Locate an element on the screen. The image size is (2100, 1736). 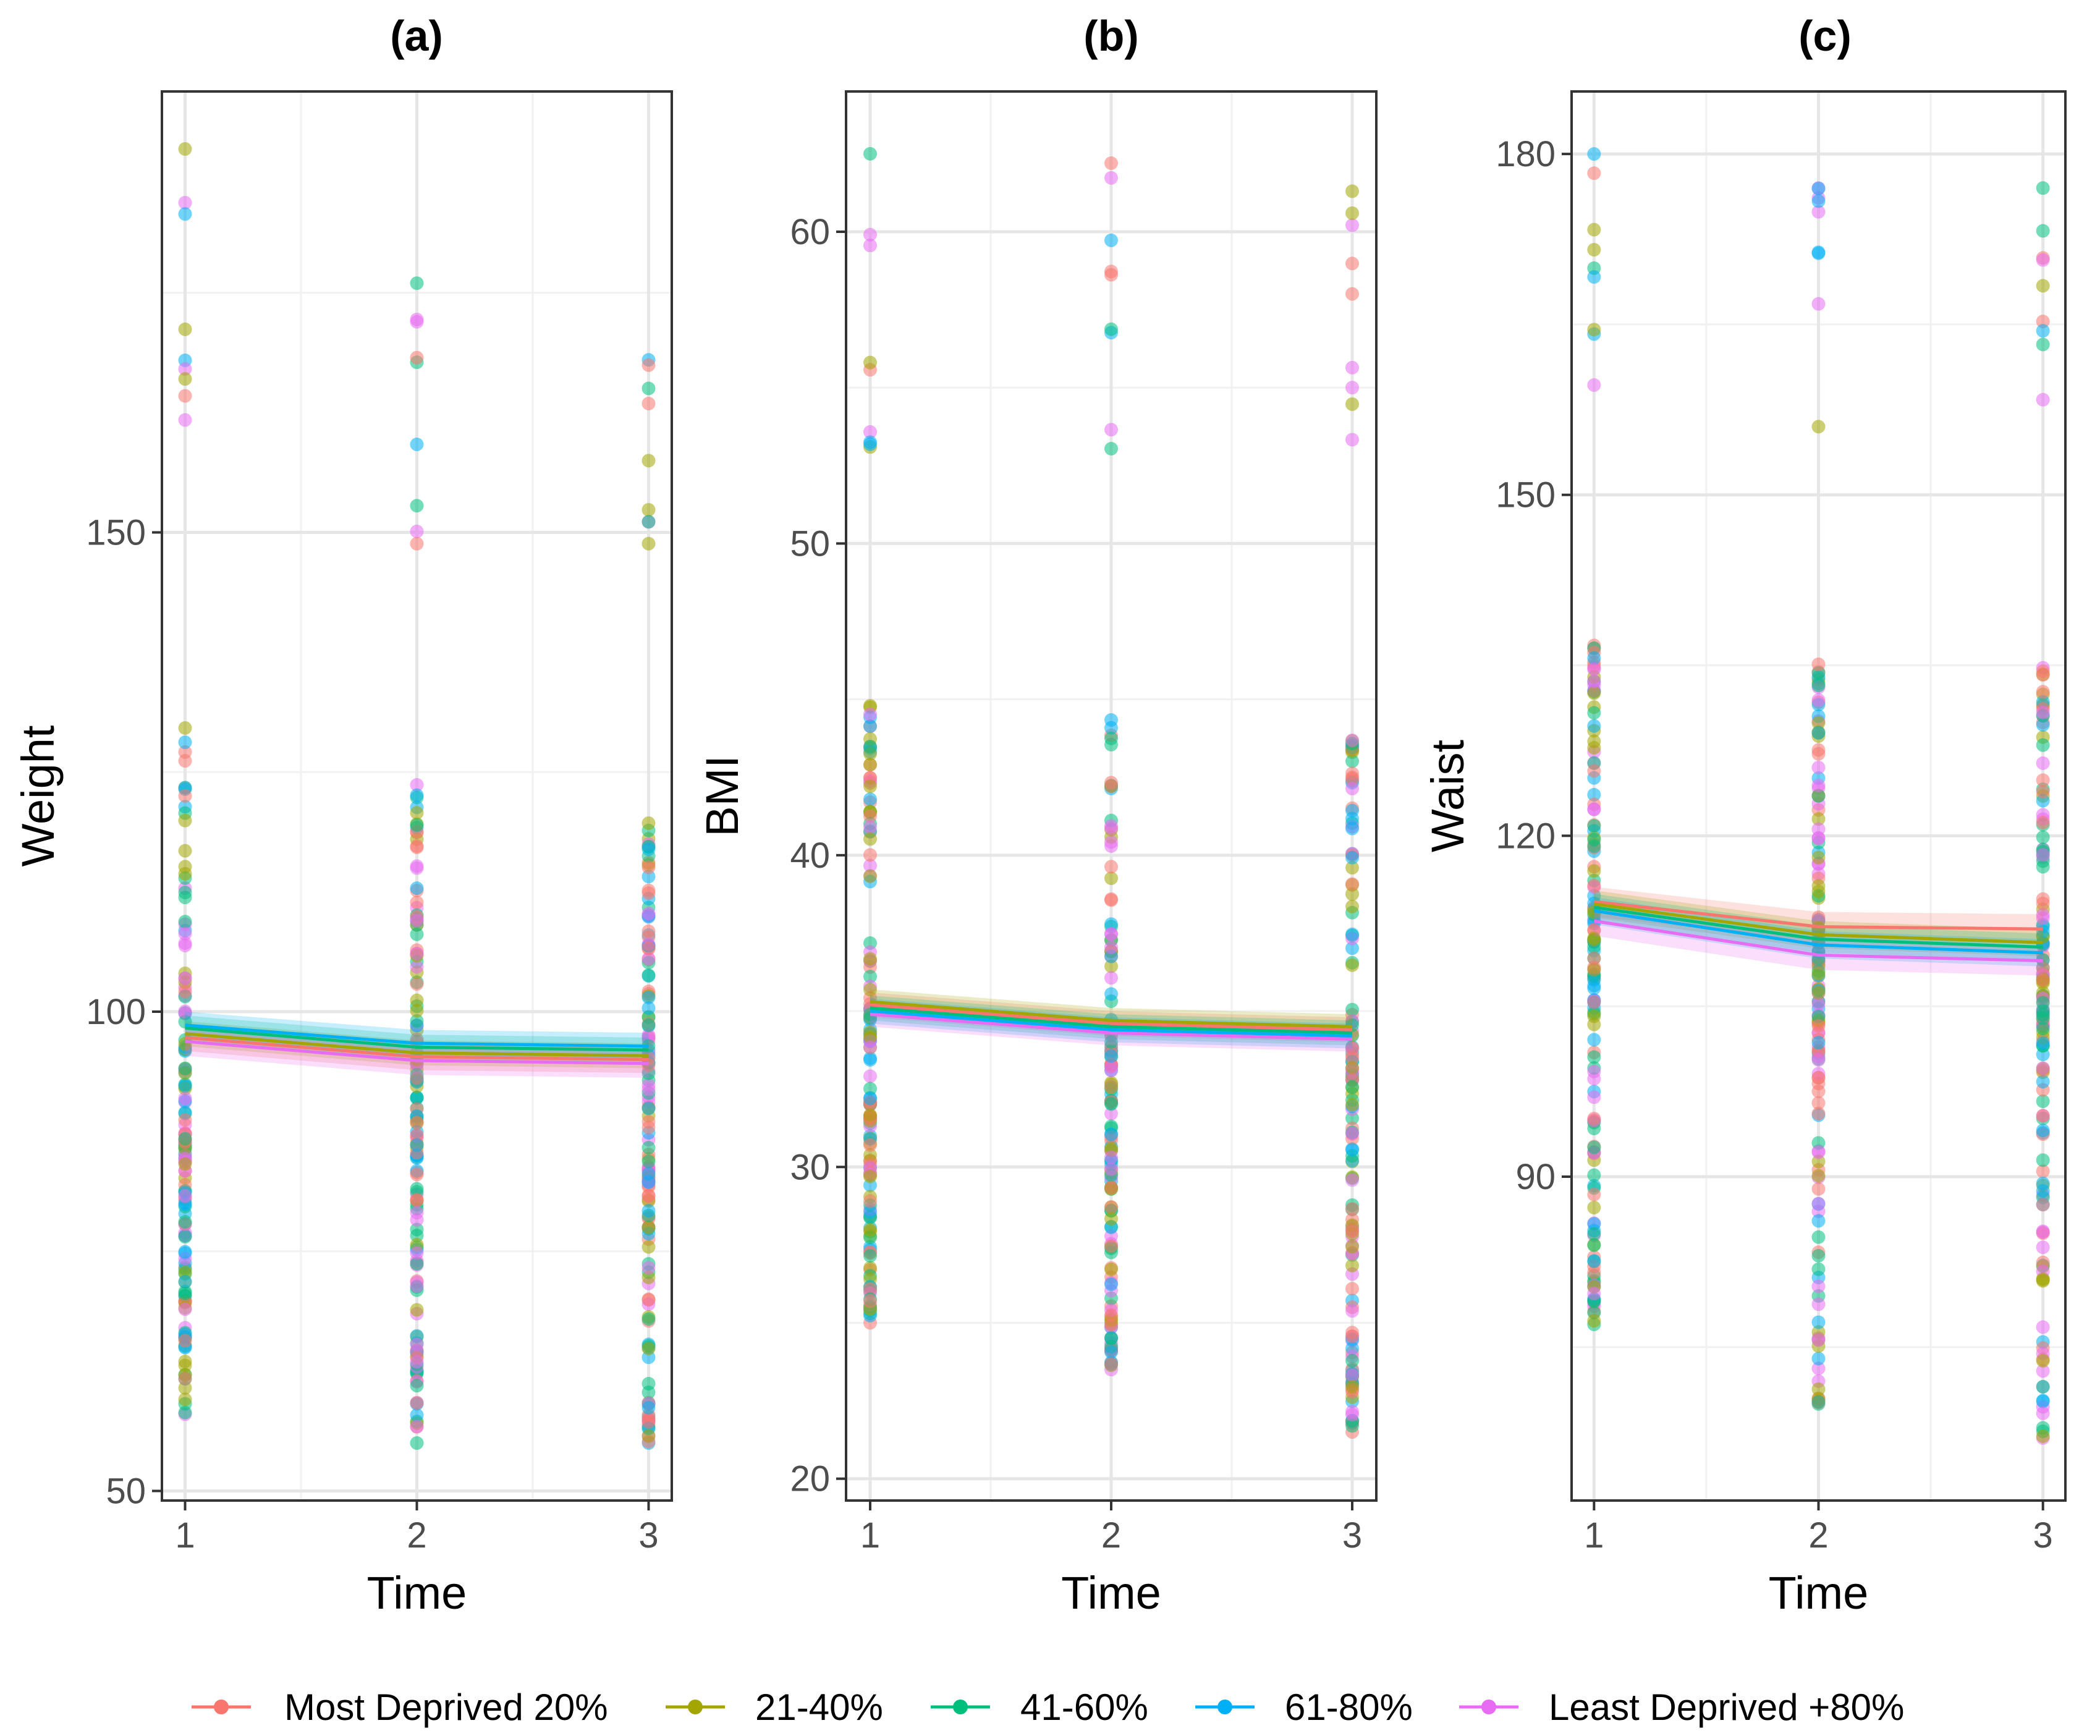
legend-label: Least Deprived +80% is located at coordinates (1726, 1707).